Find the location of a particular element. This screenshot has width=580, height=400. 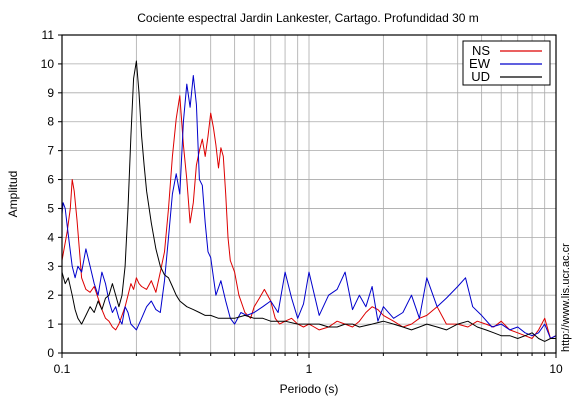

y-tick-label: 9 is located at coordinates (50, 93).